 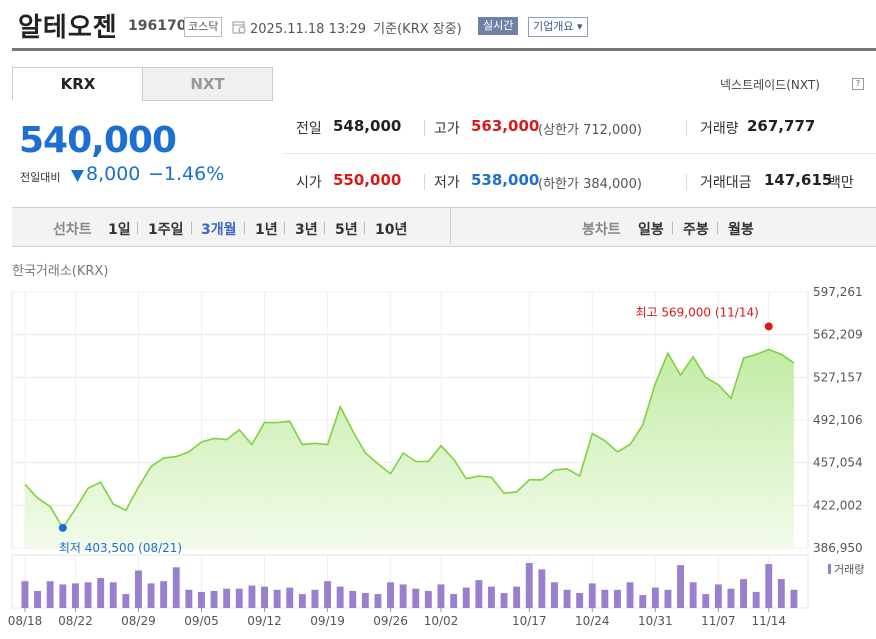 What do you see at coordinates (442, 585) in the screenshot?
I see `volume-bars: 거래량` at bounding box center [442, 585].